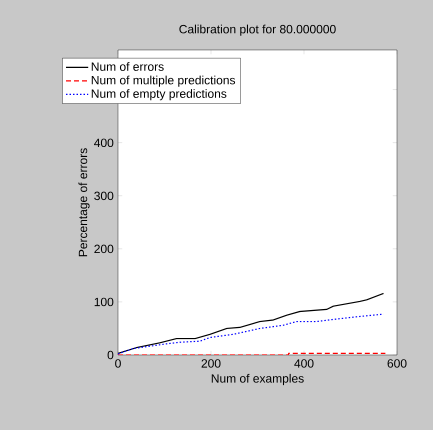  Describe the element at coordinates (118, 363) in the screenshot. I see `x-tick-label: 0` at that location.